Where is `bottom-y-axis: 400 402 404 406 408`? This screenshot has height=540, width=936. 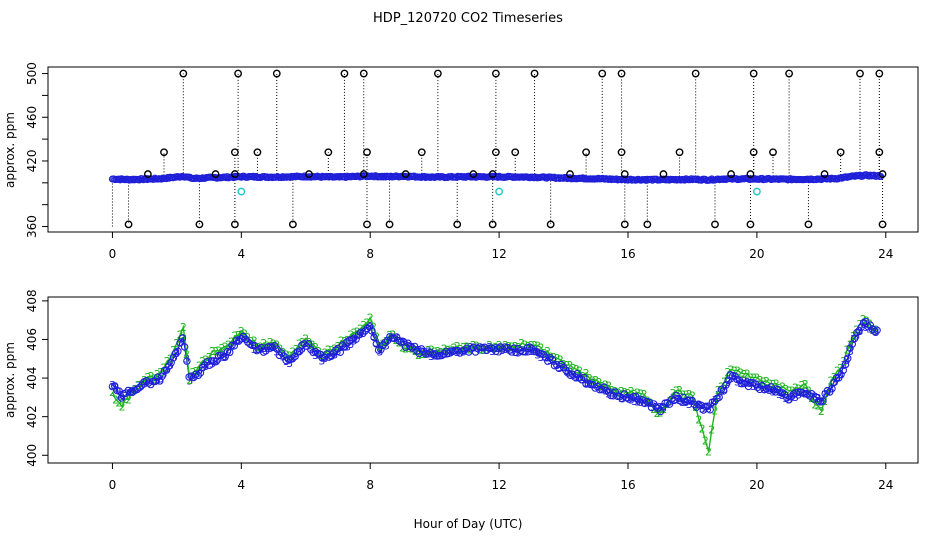 bottom-y-axis: 400 402 404 406 408 is located at coordinates (36, 378).